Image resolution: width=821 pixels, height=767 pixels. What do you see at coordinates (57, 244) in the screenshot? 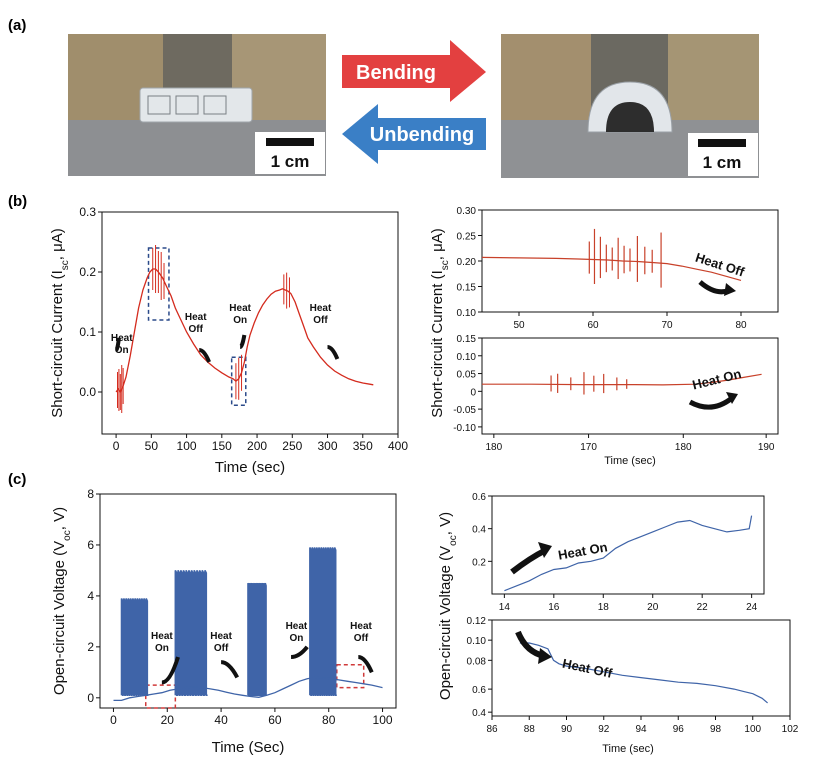
I see `y-axis-title-end: , μA)` at bounding box center [57, 244].